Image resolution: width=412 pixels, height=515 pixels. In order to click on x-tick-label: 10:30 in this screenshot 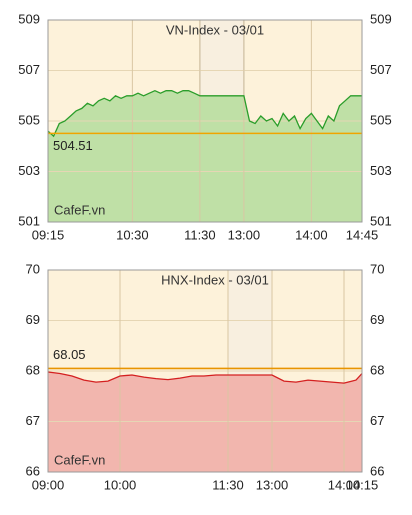, I will do `click(132, 234)`.